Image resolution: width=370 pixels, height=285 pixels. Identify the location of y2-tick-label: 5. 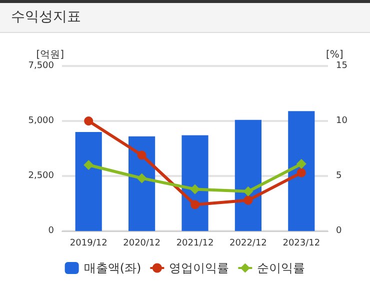
(339, 176).